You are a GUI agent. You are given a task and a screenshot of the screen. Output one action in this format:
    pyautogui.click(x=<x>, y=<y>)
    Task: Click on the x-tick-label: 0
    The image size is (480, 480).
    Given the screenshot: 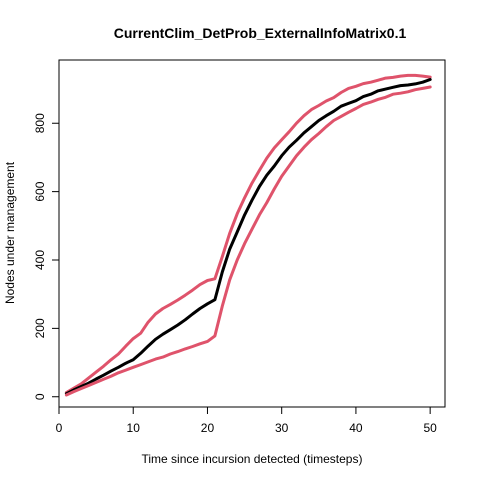 What is the action you would take?
    pyautogui.click(x=59, y=428)
    